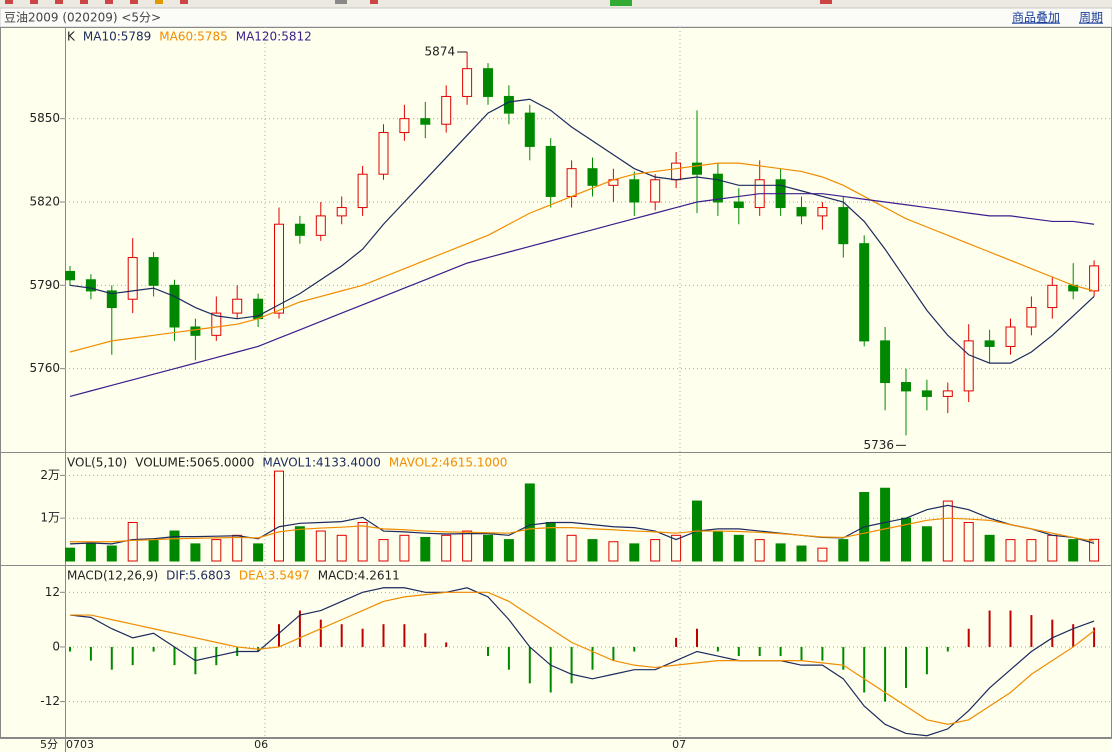 The image size is (1112, 752). What do you see at coordinates (50, 701) in the screenshot?
I see `y-tick-label: -12` at bounding box center [50, 701].